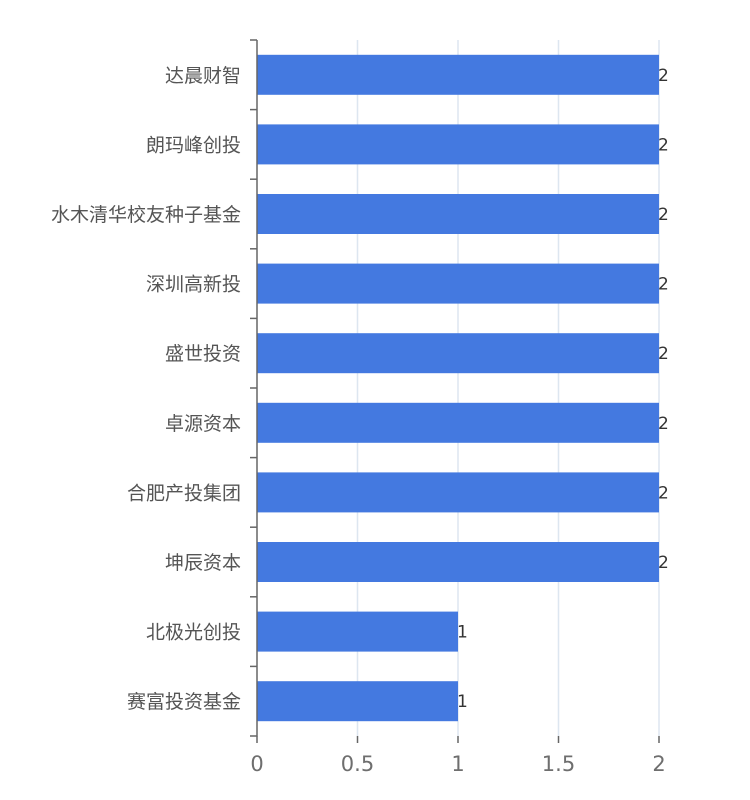  Describe the element at coordinates (256, 764) in the screenshot. I see `x-tick-label: 0` at that location.